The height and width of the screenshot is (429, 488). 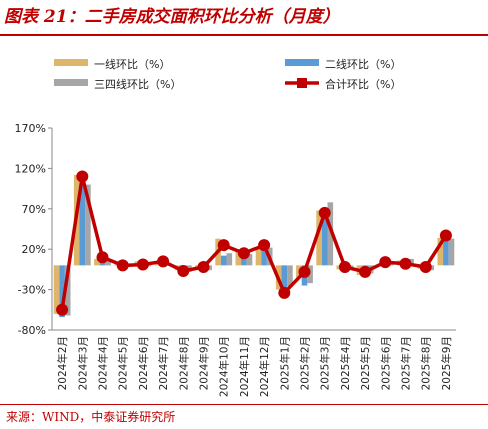 I want to click on x-tick-label: 2025年4月, so click(x=345, y=363).